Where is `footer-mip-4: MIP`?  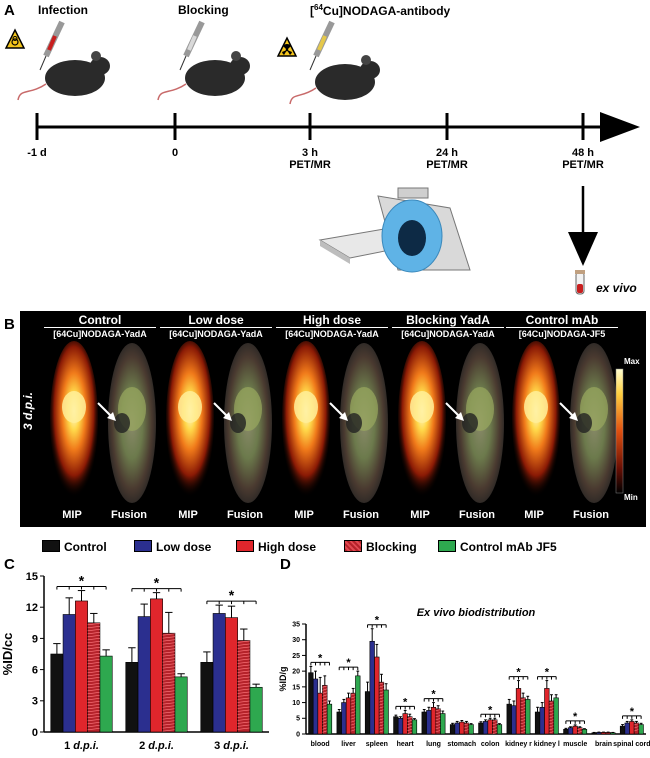
footer-mip-4: MIP is located at coordinates (420, 515).